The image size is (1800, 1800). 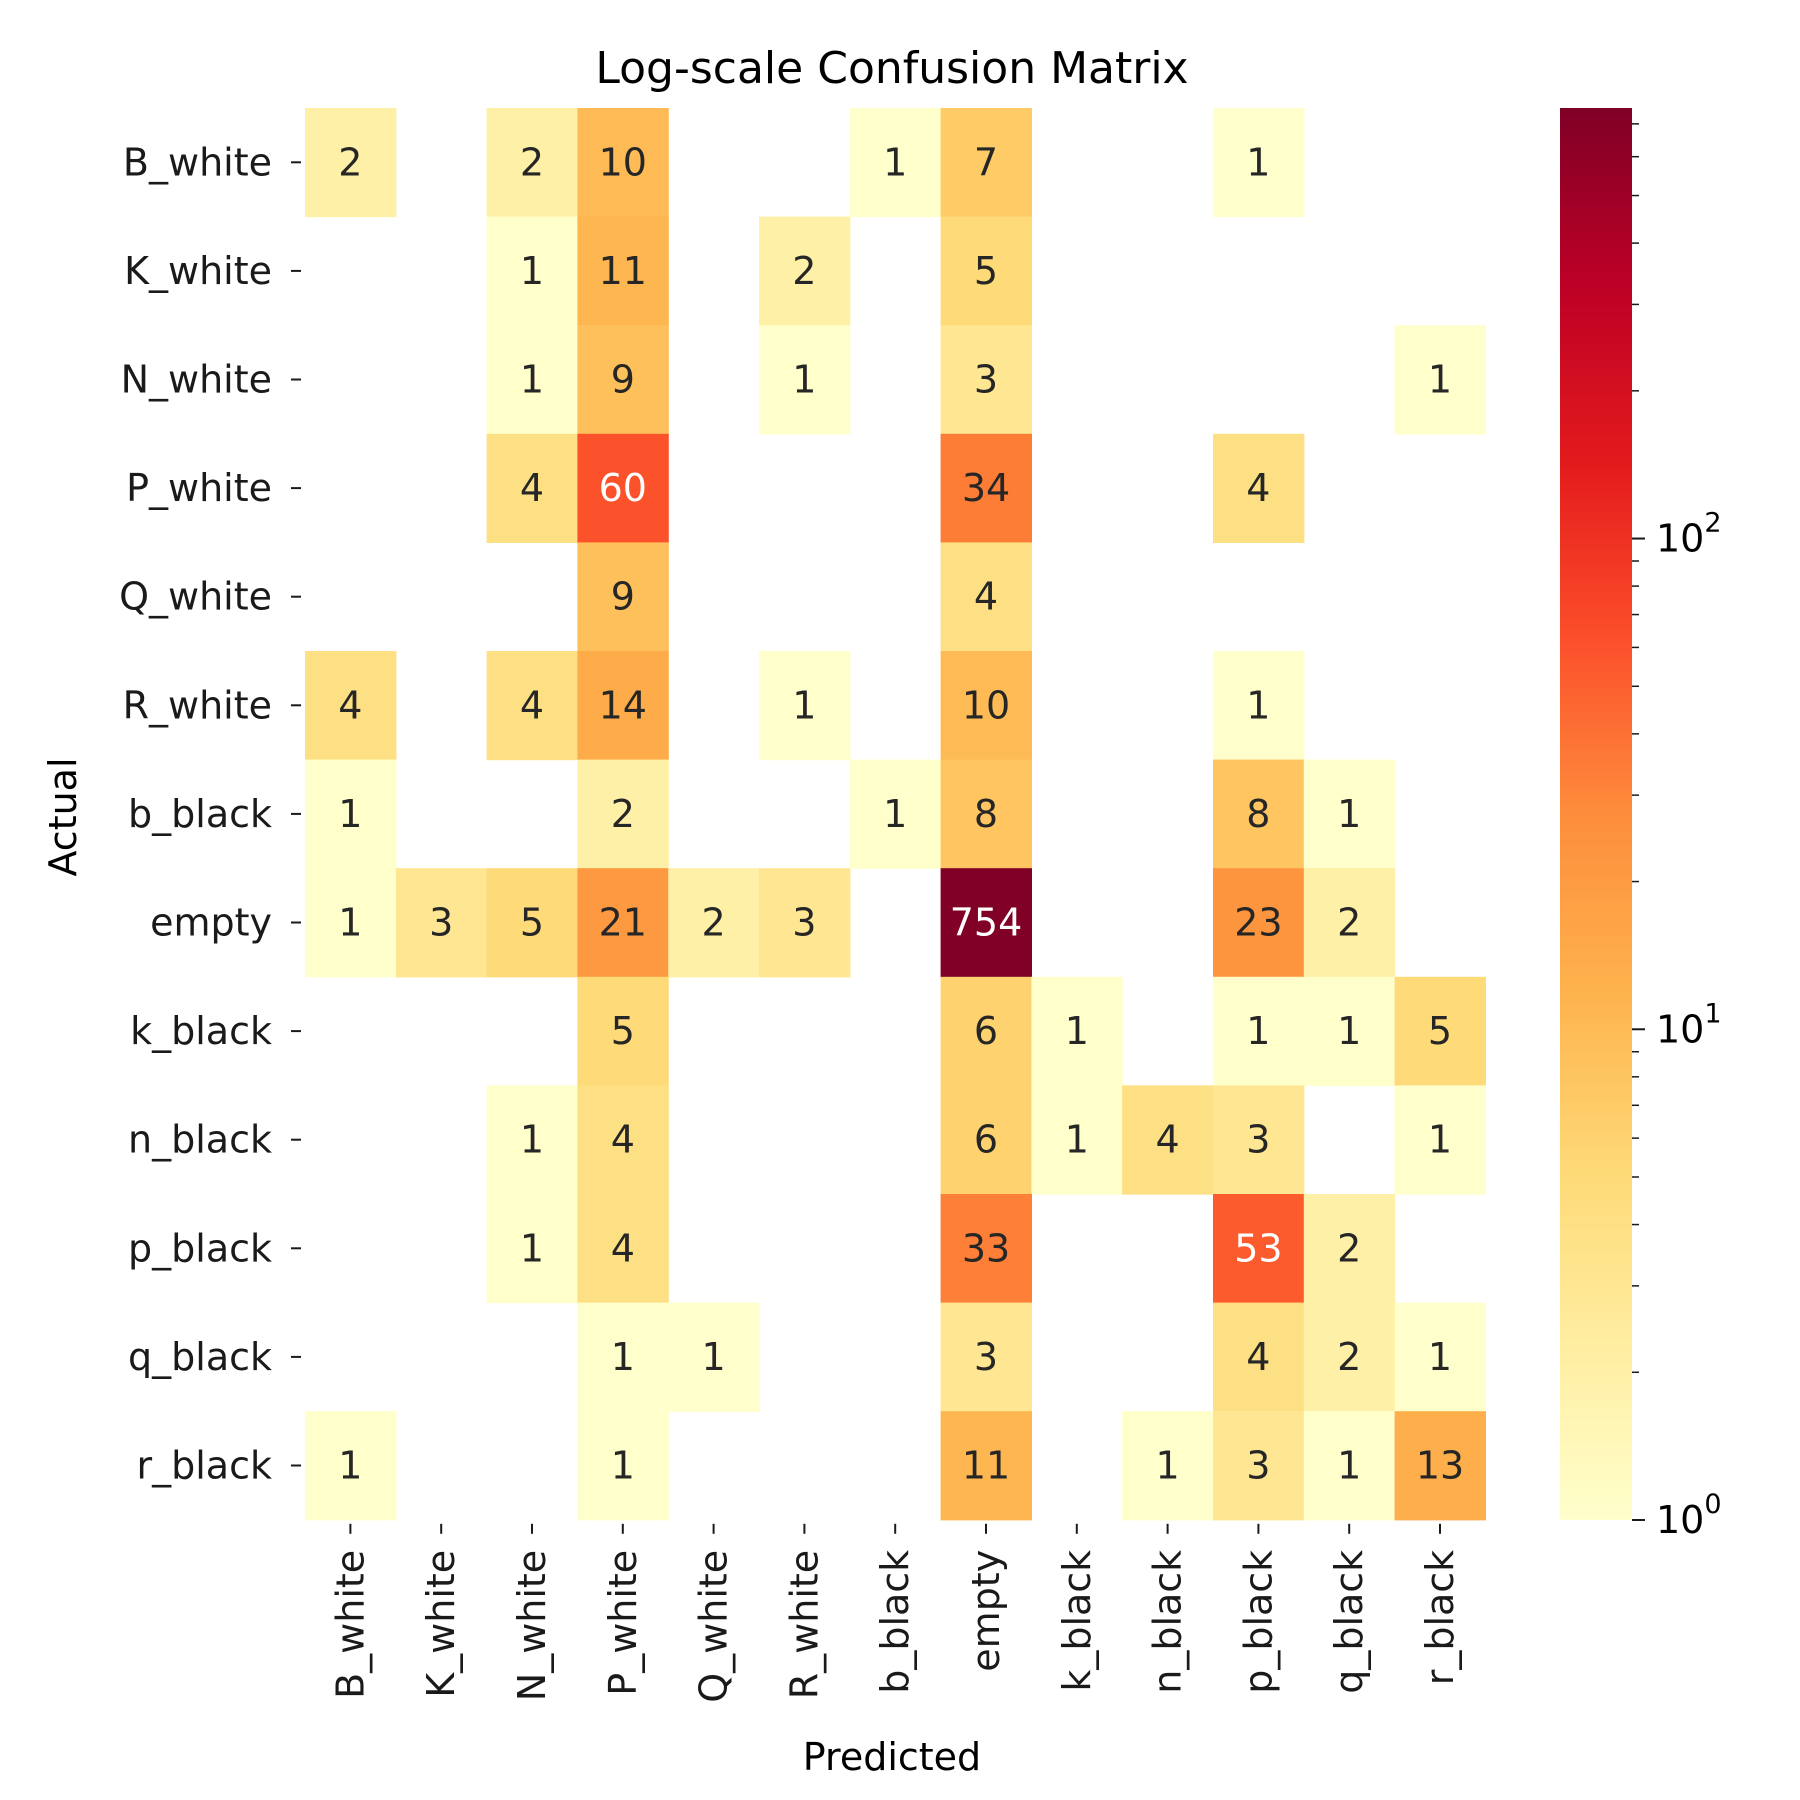 I want to click on x-tick-label: k_black, so click(x=1077, y=1621).